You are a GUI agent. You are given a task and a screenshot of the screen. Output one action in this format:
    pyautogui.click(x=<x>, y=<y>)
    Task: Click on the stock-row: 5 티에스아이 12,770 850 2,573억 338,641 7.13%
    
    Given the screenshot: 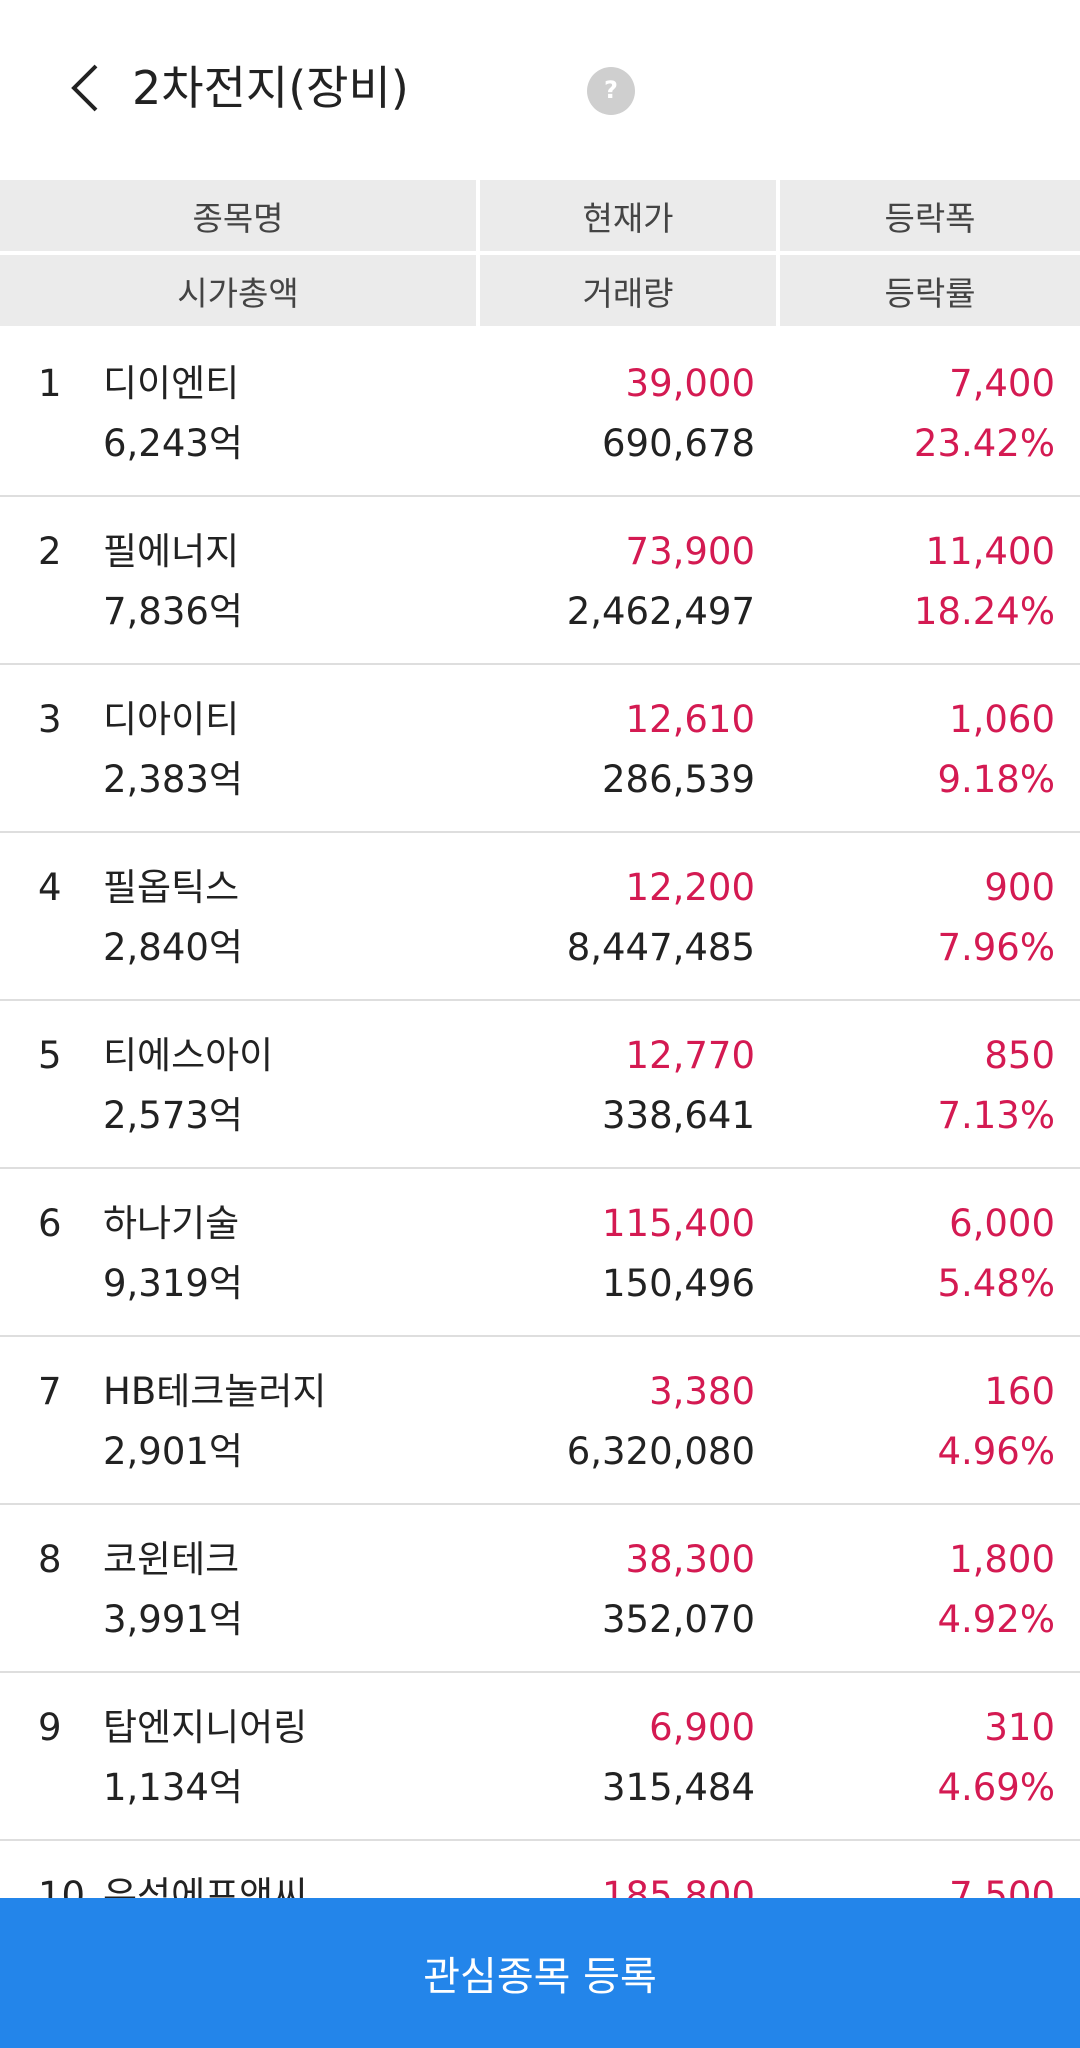 What is the action you would take?
    pyautogui.click(x=540, y=1085)
    